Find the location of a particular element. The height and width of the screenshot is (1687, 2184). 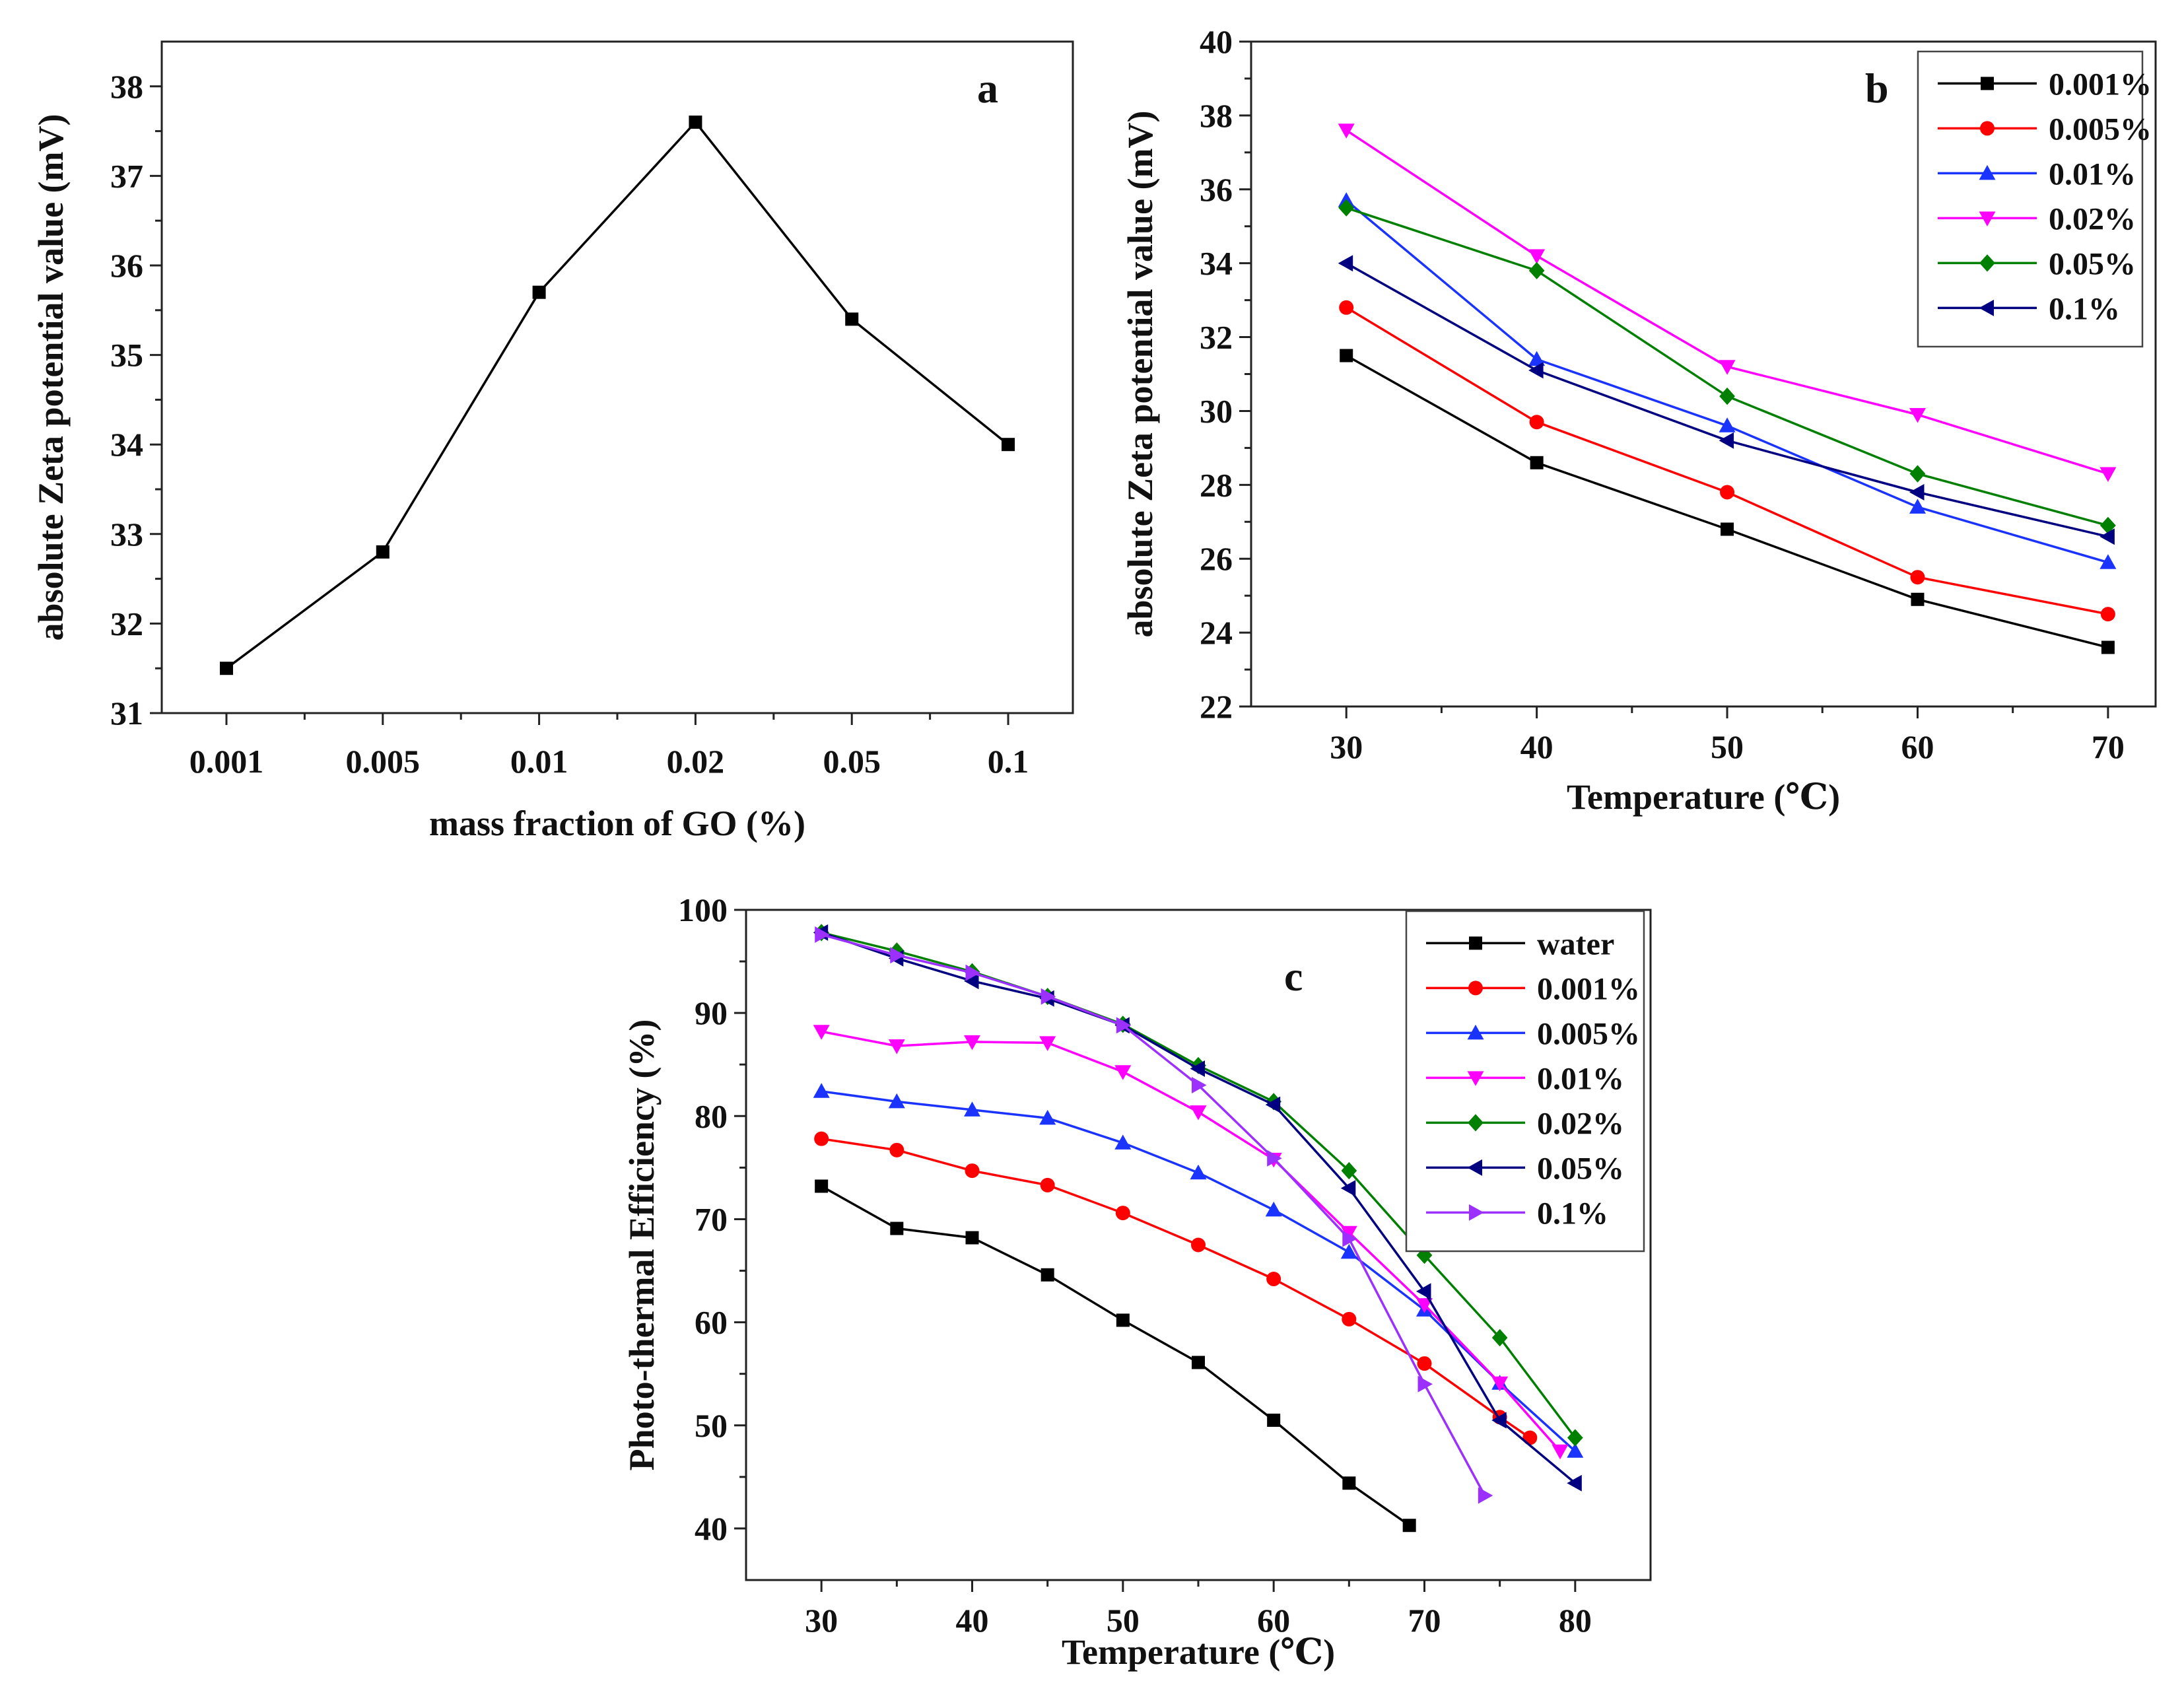

panel-b-series-0-005pct is located at coordinates (1727, 461).